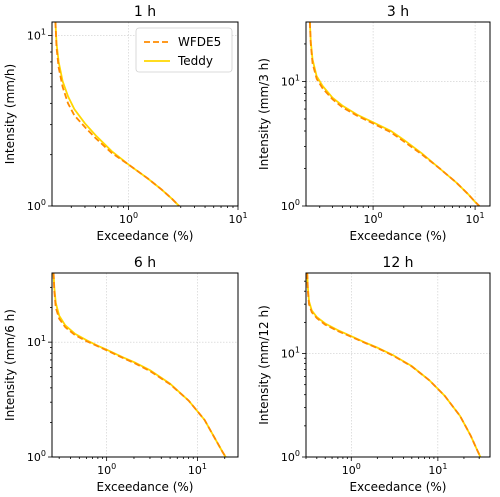 This screenshot has width=500, height=497. Describe the element at coordinates (145, 263) in the screenshot. I see `panel-title: 6 h` at that location.